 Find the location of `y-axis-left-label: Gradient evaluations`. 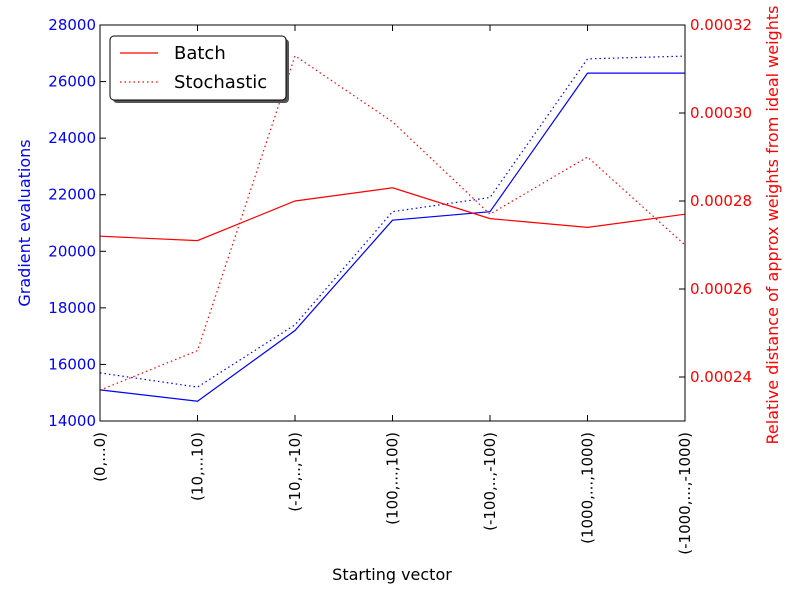

y-axis-left-label: Gradient evaluations is located at coordinates (24, 222).